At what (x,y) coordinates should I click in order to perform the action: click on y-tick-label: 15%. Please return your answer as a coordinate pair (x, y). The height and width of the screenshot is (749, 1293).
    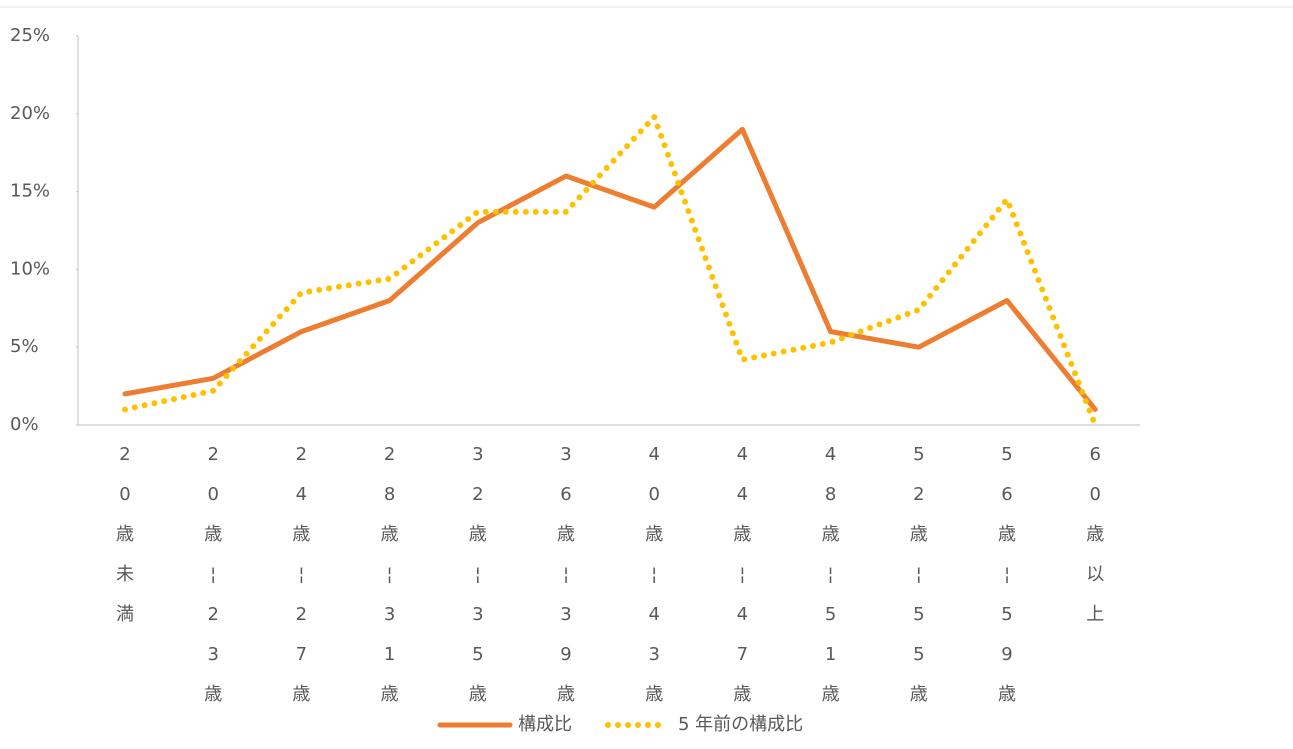
    Looking at the image, I should click on (30, 191).